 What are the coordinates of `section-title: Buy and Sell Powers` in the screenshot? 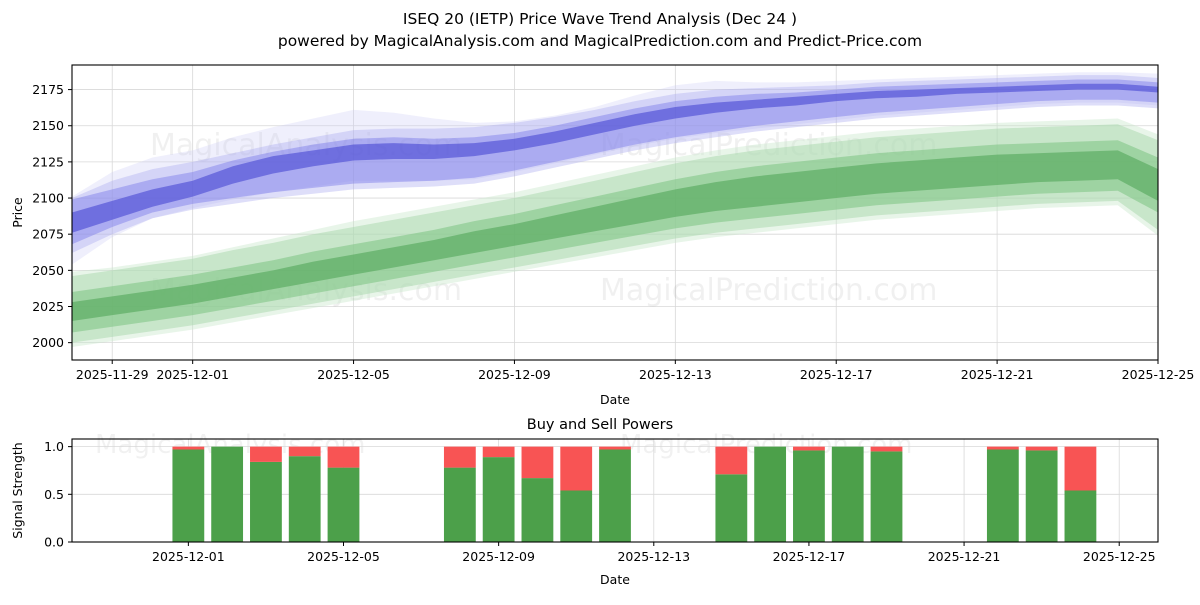 It's located at (600, 425).